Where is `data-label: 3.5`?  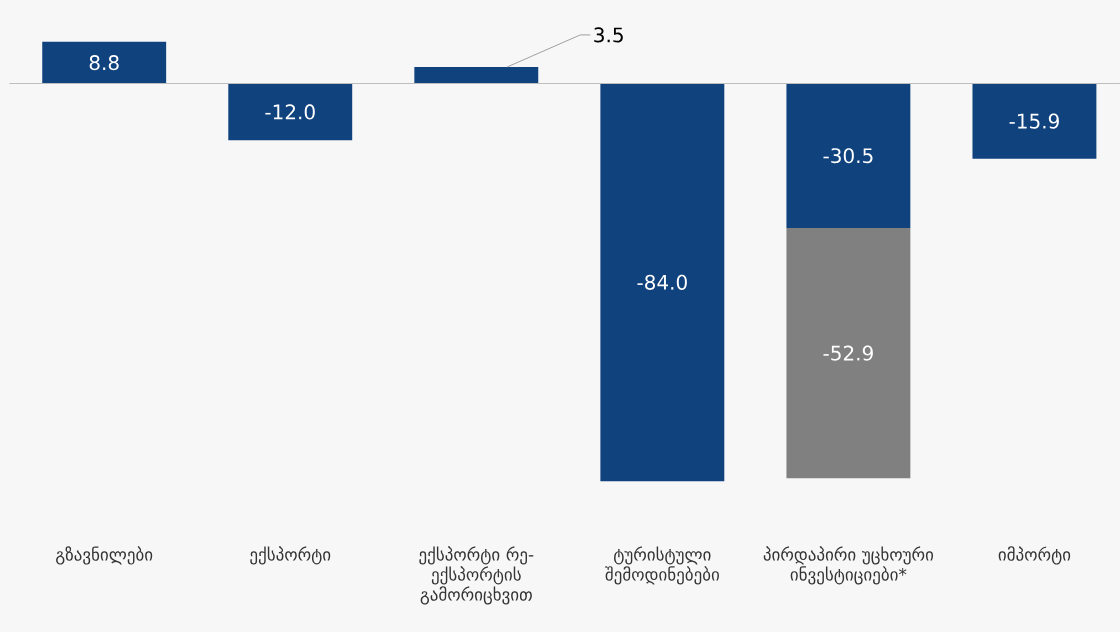 data-label: 3.5 is located at coordinates (608, 35).